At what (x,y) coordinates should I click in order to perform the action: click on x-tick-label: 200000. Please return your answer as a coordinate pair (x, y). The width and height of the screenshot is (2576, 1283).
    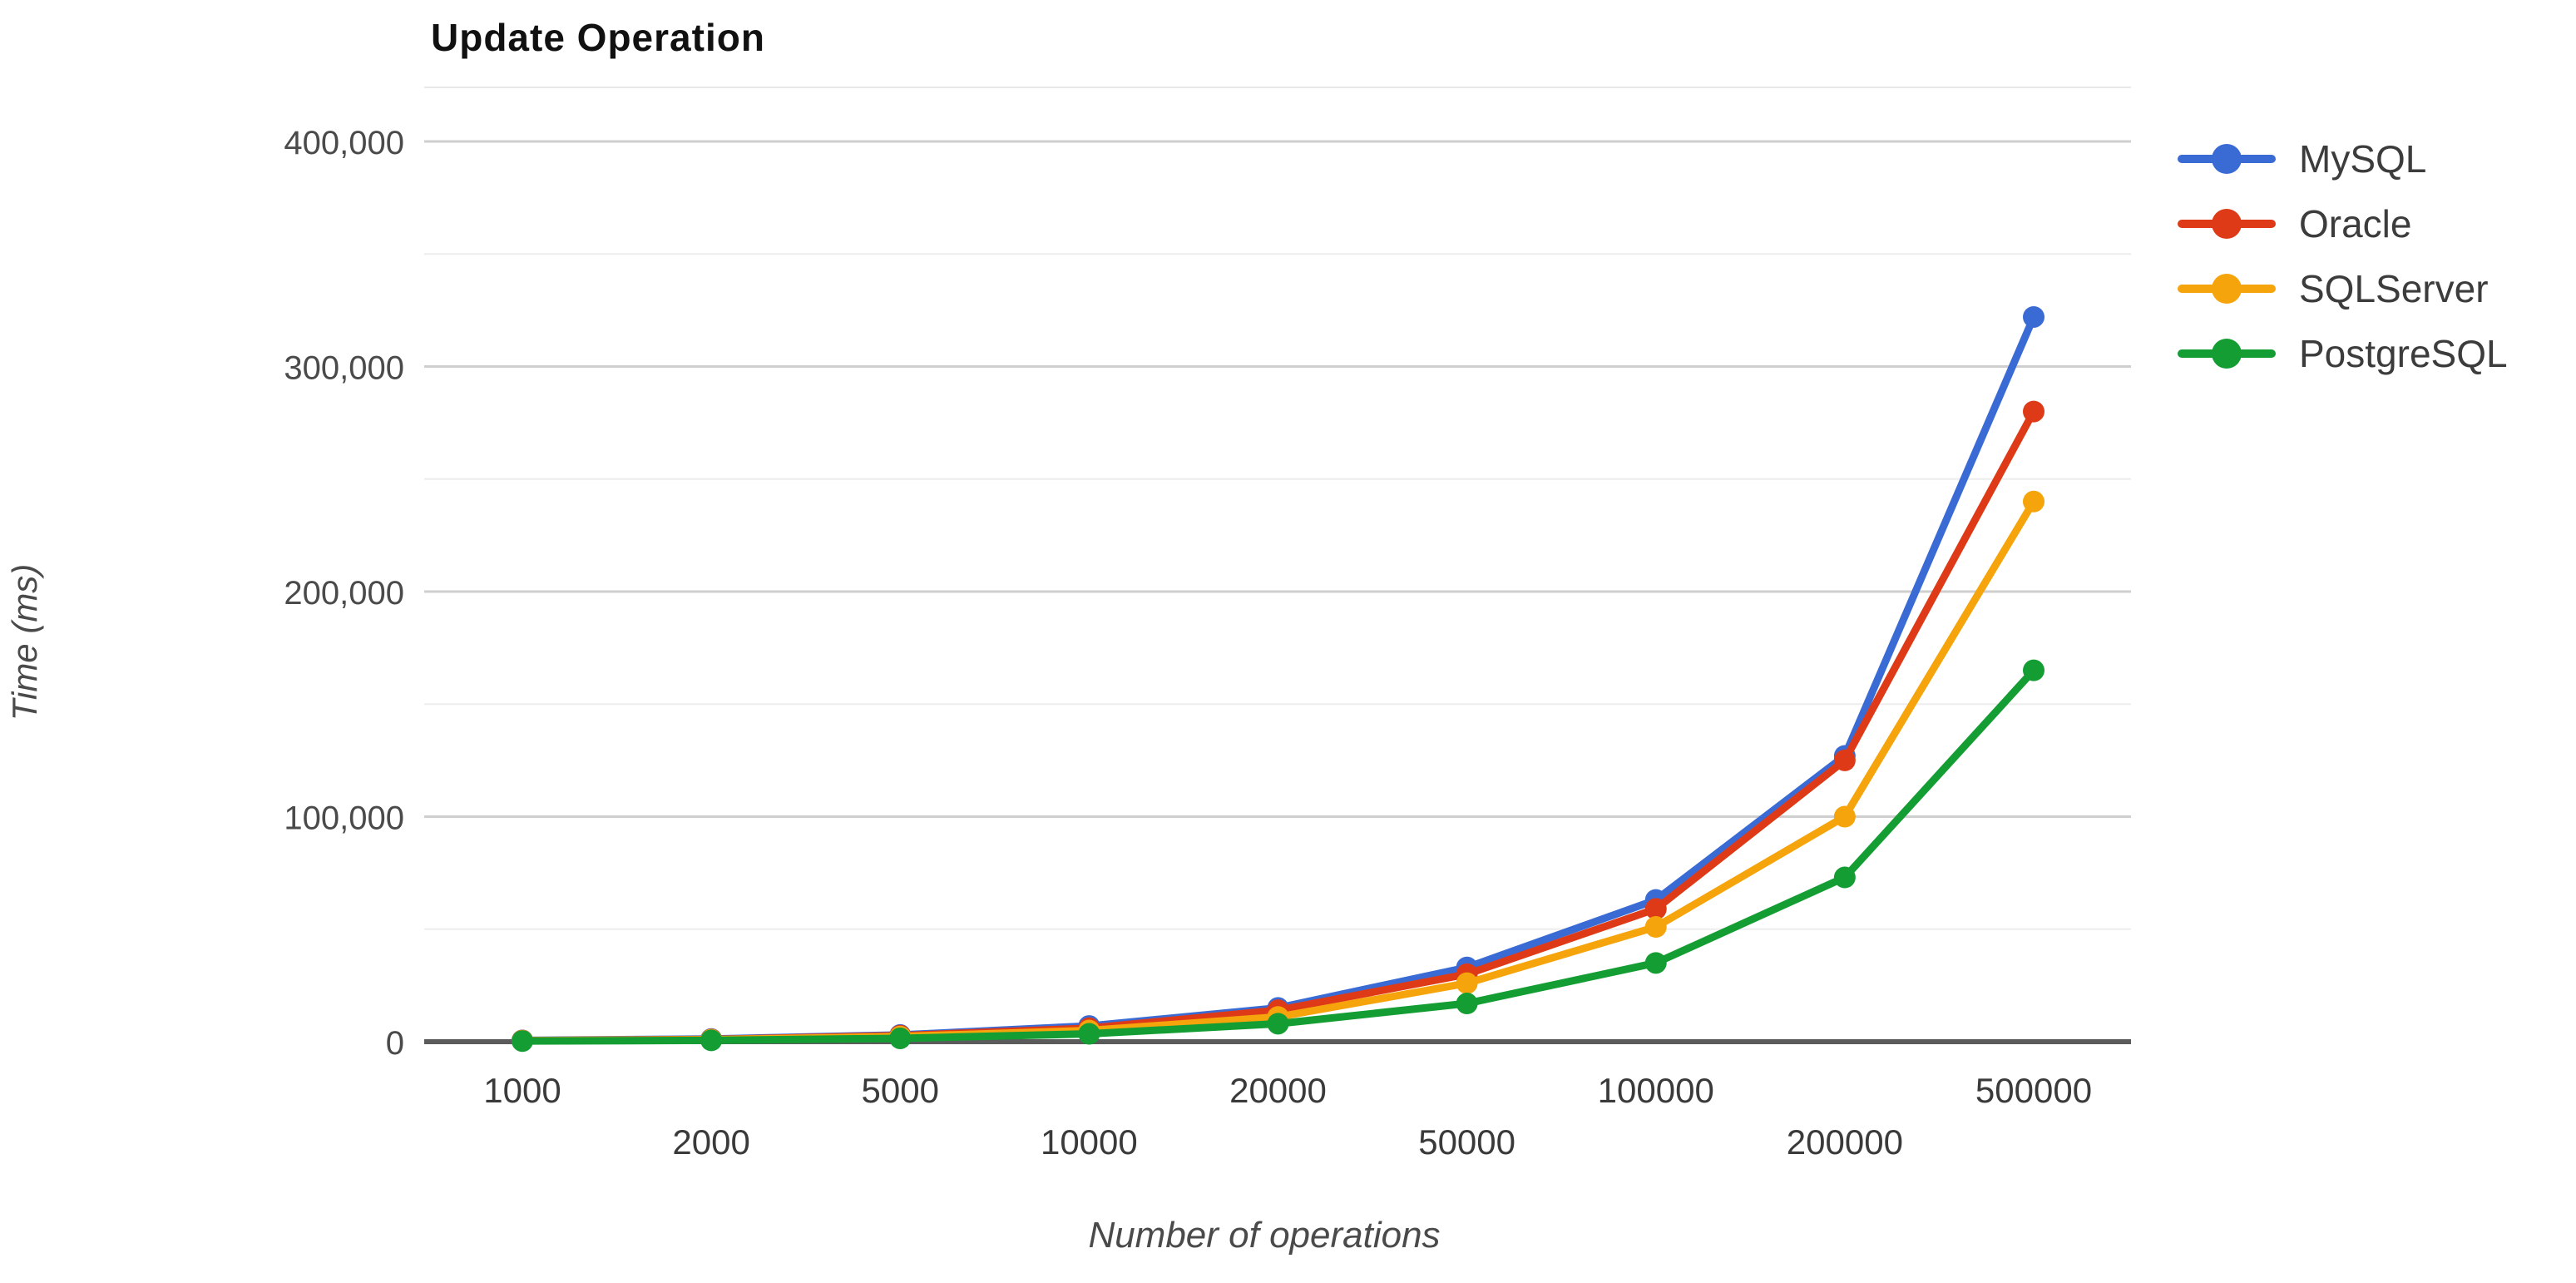
    Looking at the image, I should click on (1845, 1142).